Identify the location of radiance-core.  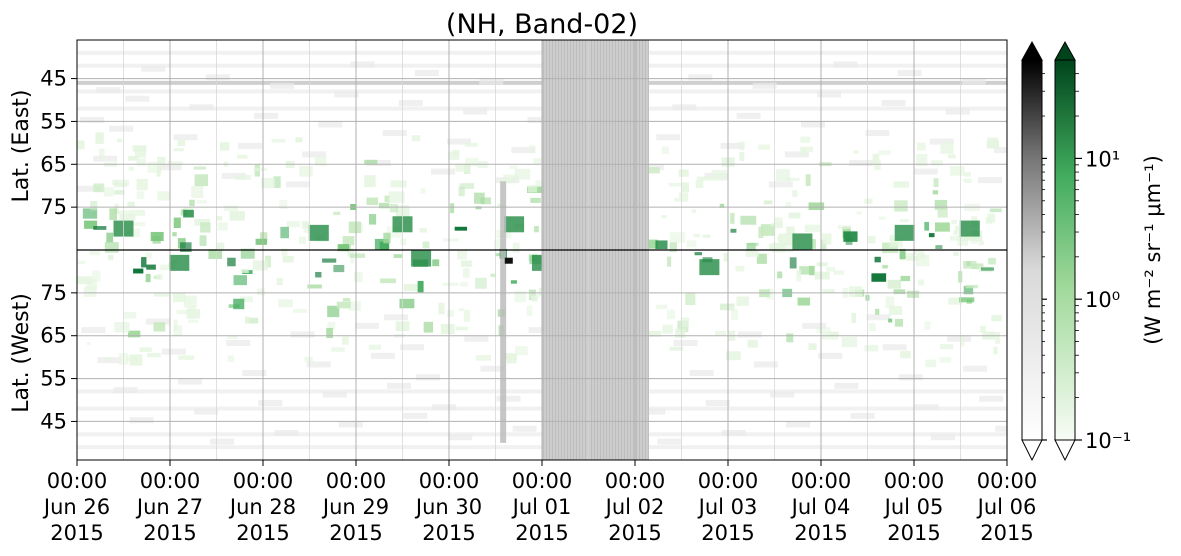
(179, 262).